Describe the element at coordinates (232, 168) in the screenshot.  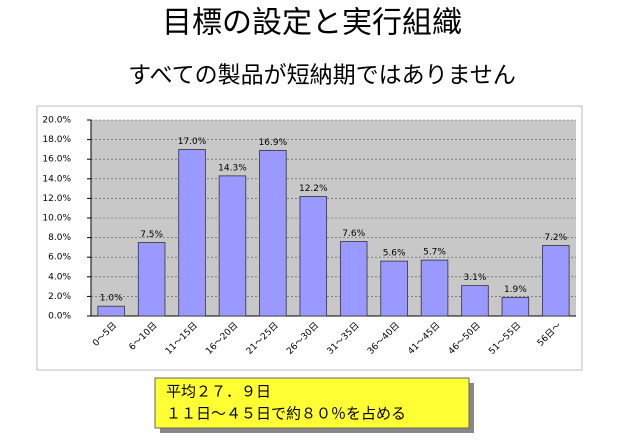
I see `value-label: 14.3%` at that location.